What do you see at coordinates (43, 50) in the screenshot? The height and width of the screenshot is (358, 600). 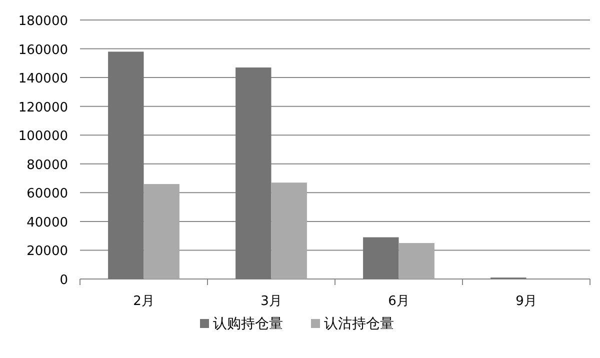 I see `y-tick-label: 160000` at bounding box center [43, 50].